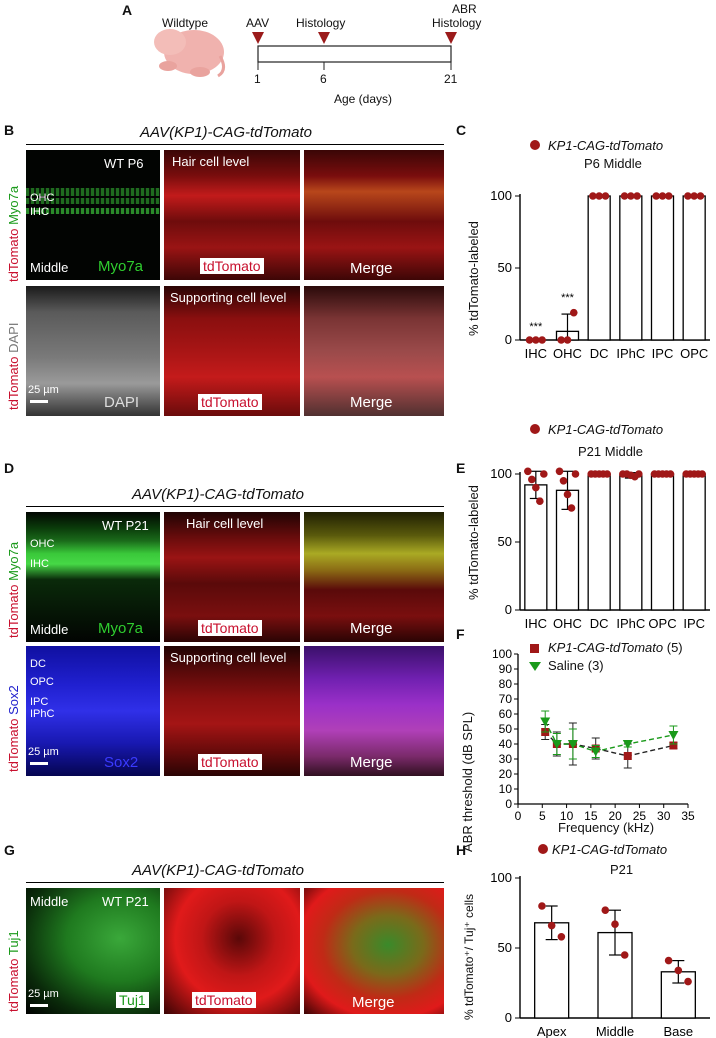 The image size is (716, 1038). What do you see at coordinates (469, 956) in the screenshot?
I see `h-ylabel: % tdTomato⁺/ Tuj⁺ cells` at bounding box center [469, 956].